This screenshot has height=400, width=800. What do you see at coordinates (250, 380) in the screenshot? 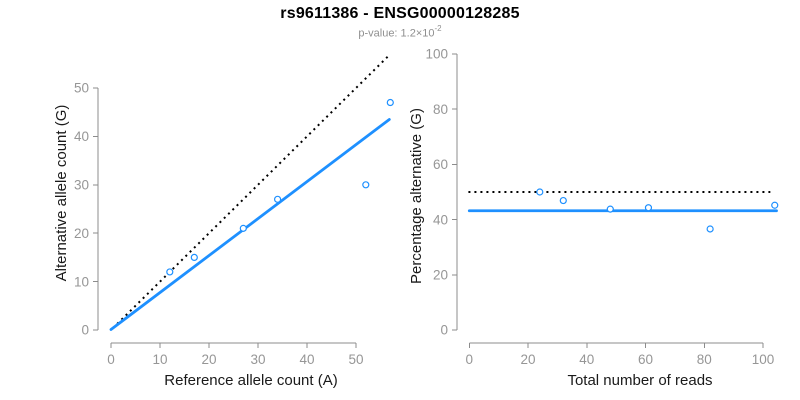
I see `x-axis-title: Reference allele count (A)` at bounding box center [250, 380].